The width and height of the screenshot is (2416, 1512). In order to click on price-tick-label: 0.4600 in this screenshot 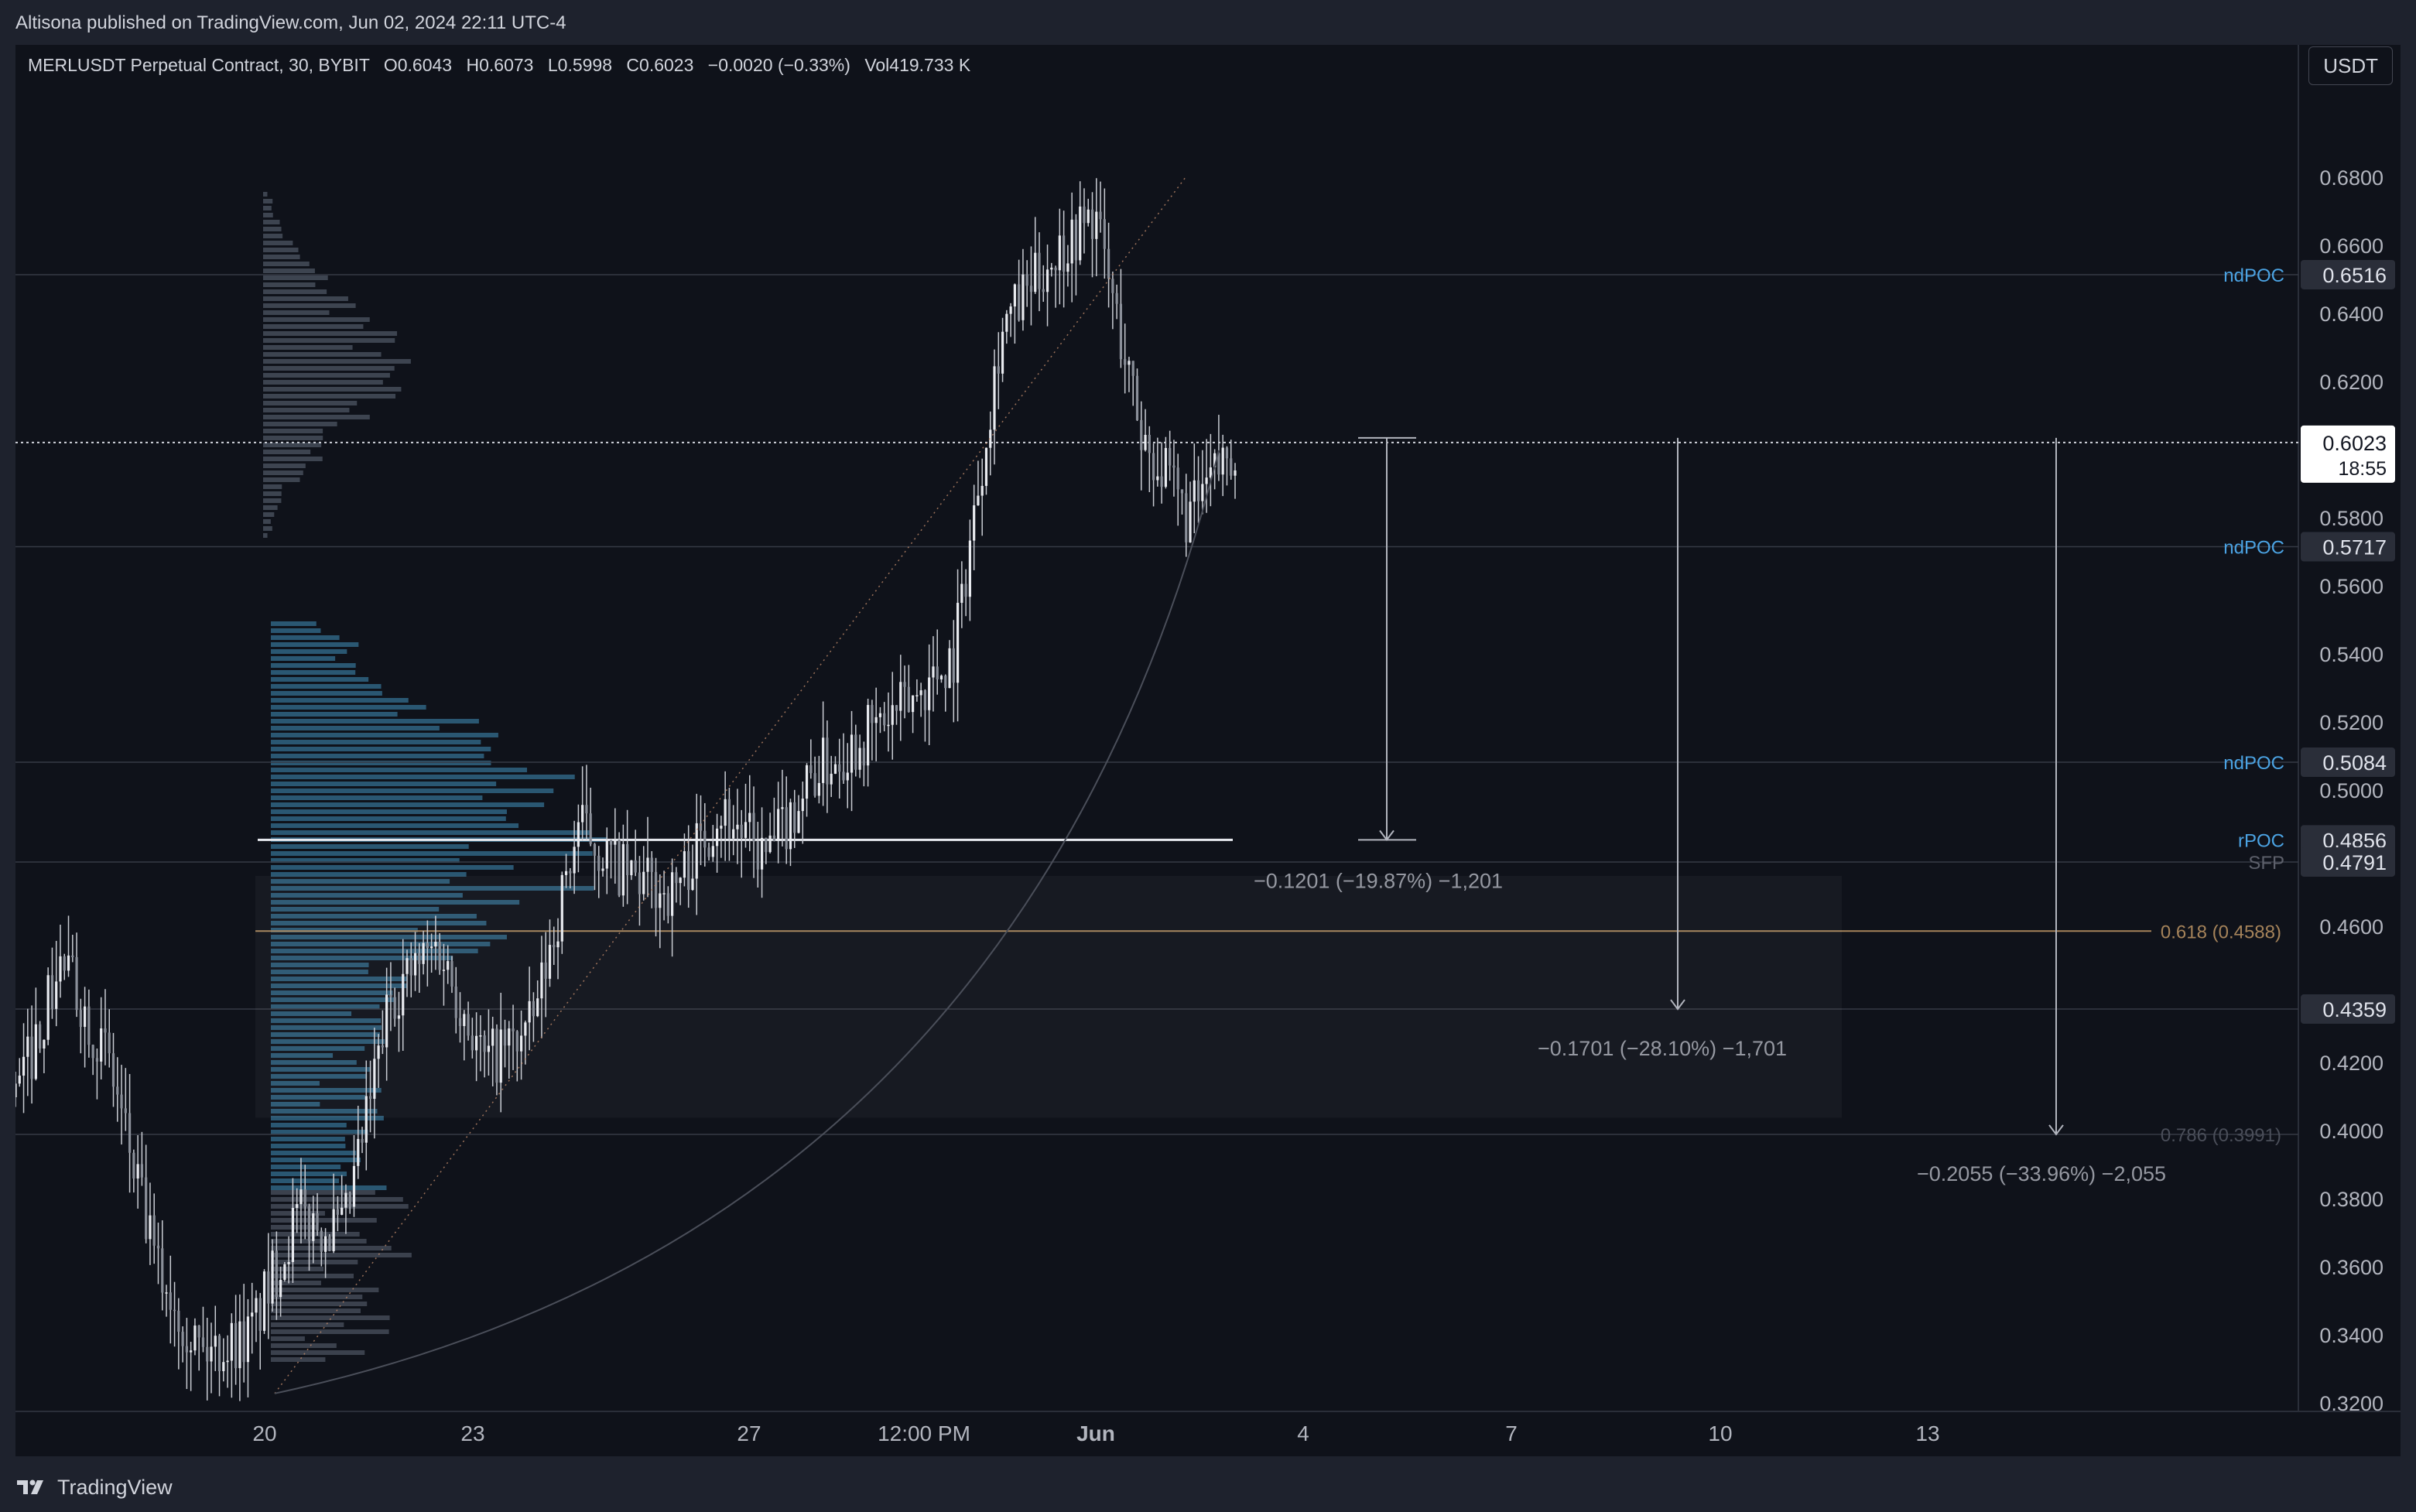, I will do `click(2351, 927)`.